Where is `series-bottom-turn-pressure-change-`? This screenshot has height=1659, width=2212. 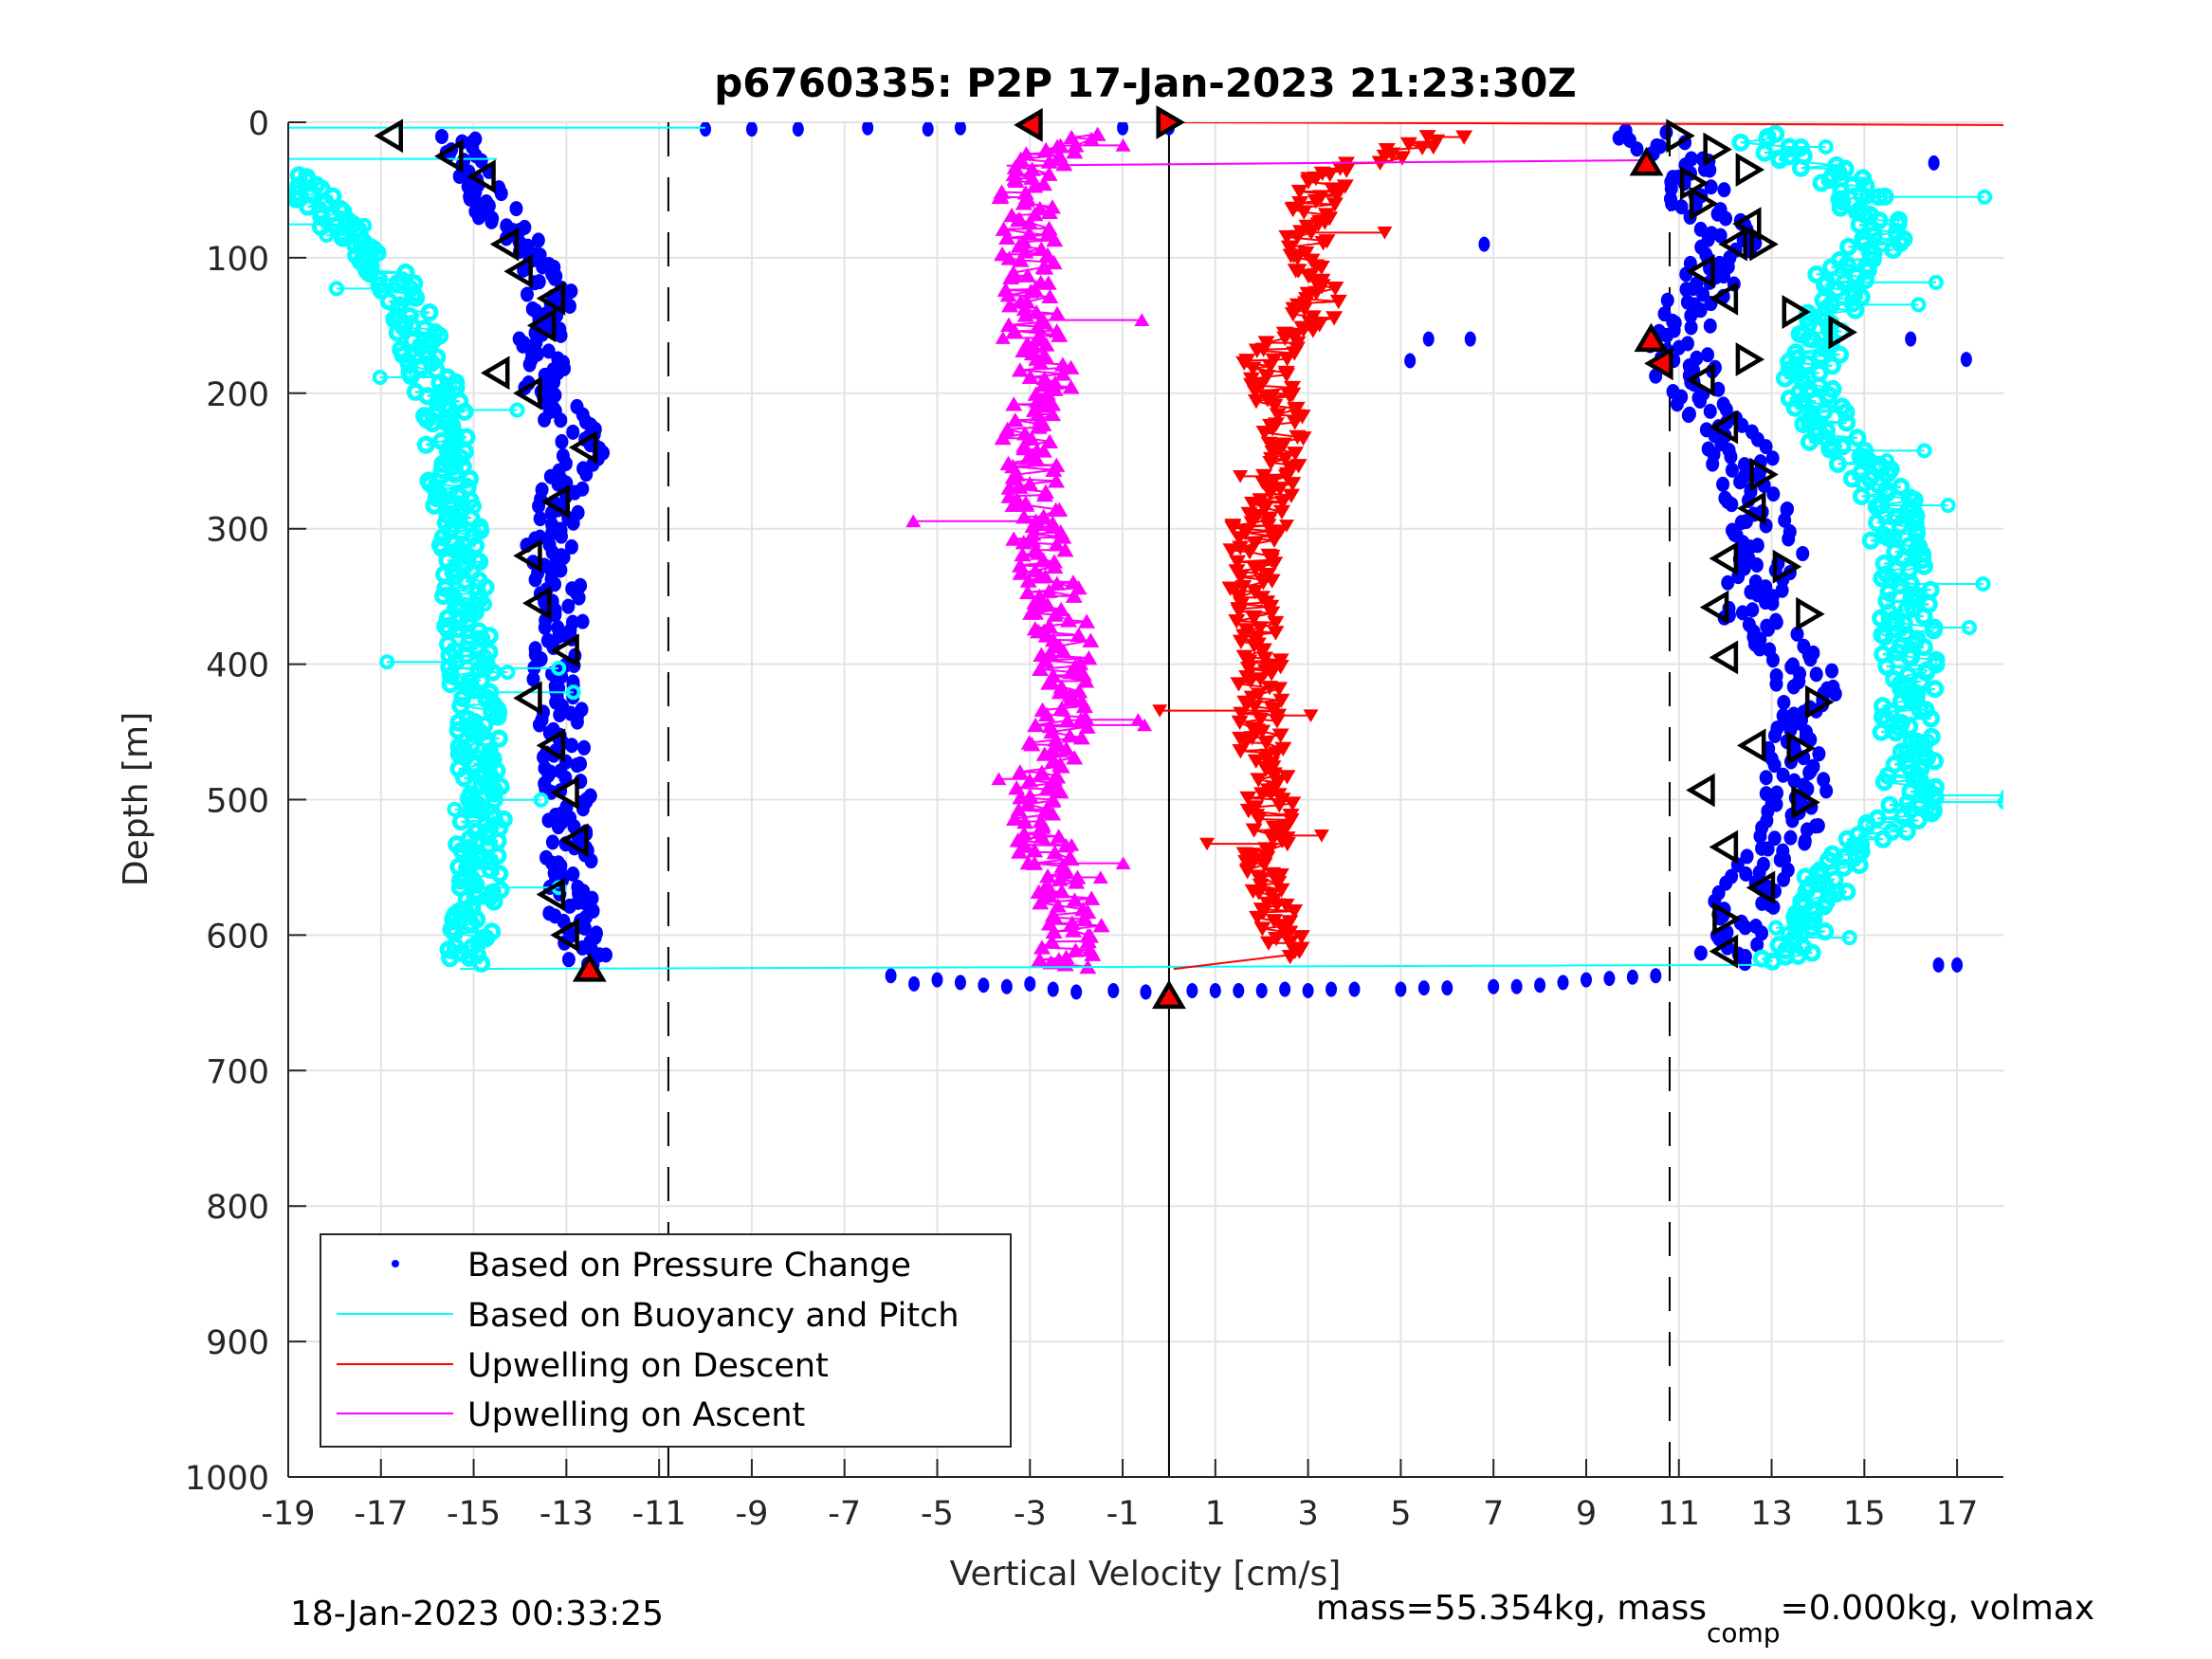
series-bottom-turn-pressure-change- is located at coordinates (1273, 984).